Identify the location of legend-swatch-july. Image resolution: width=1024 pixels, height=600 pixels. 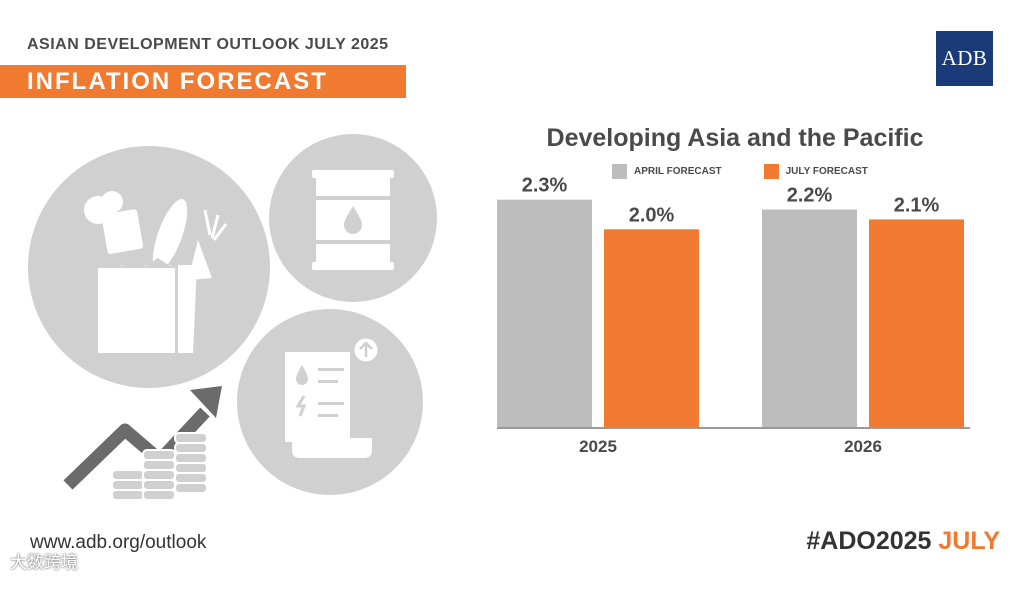
(771, 171).